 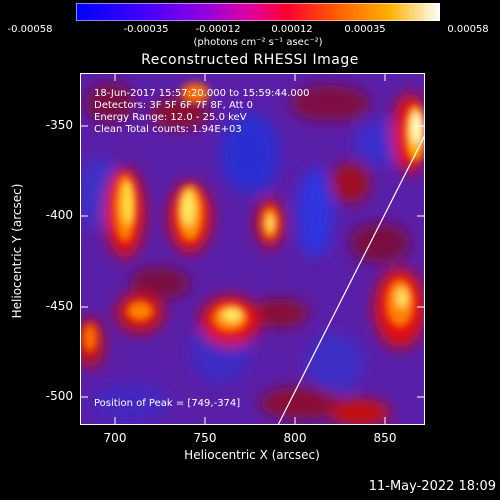 I want to click on y-tick-label: -400, so click(x=59, y=215).